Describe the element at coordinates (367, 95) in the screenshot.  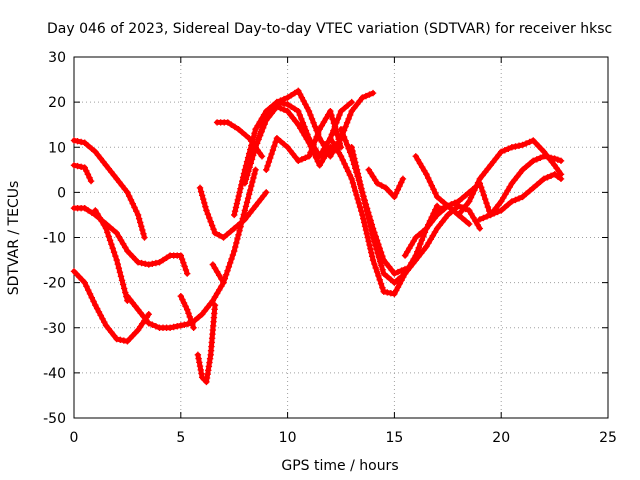
I see `series-trace` at that location.